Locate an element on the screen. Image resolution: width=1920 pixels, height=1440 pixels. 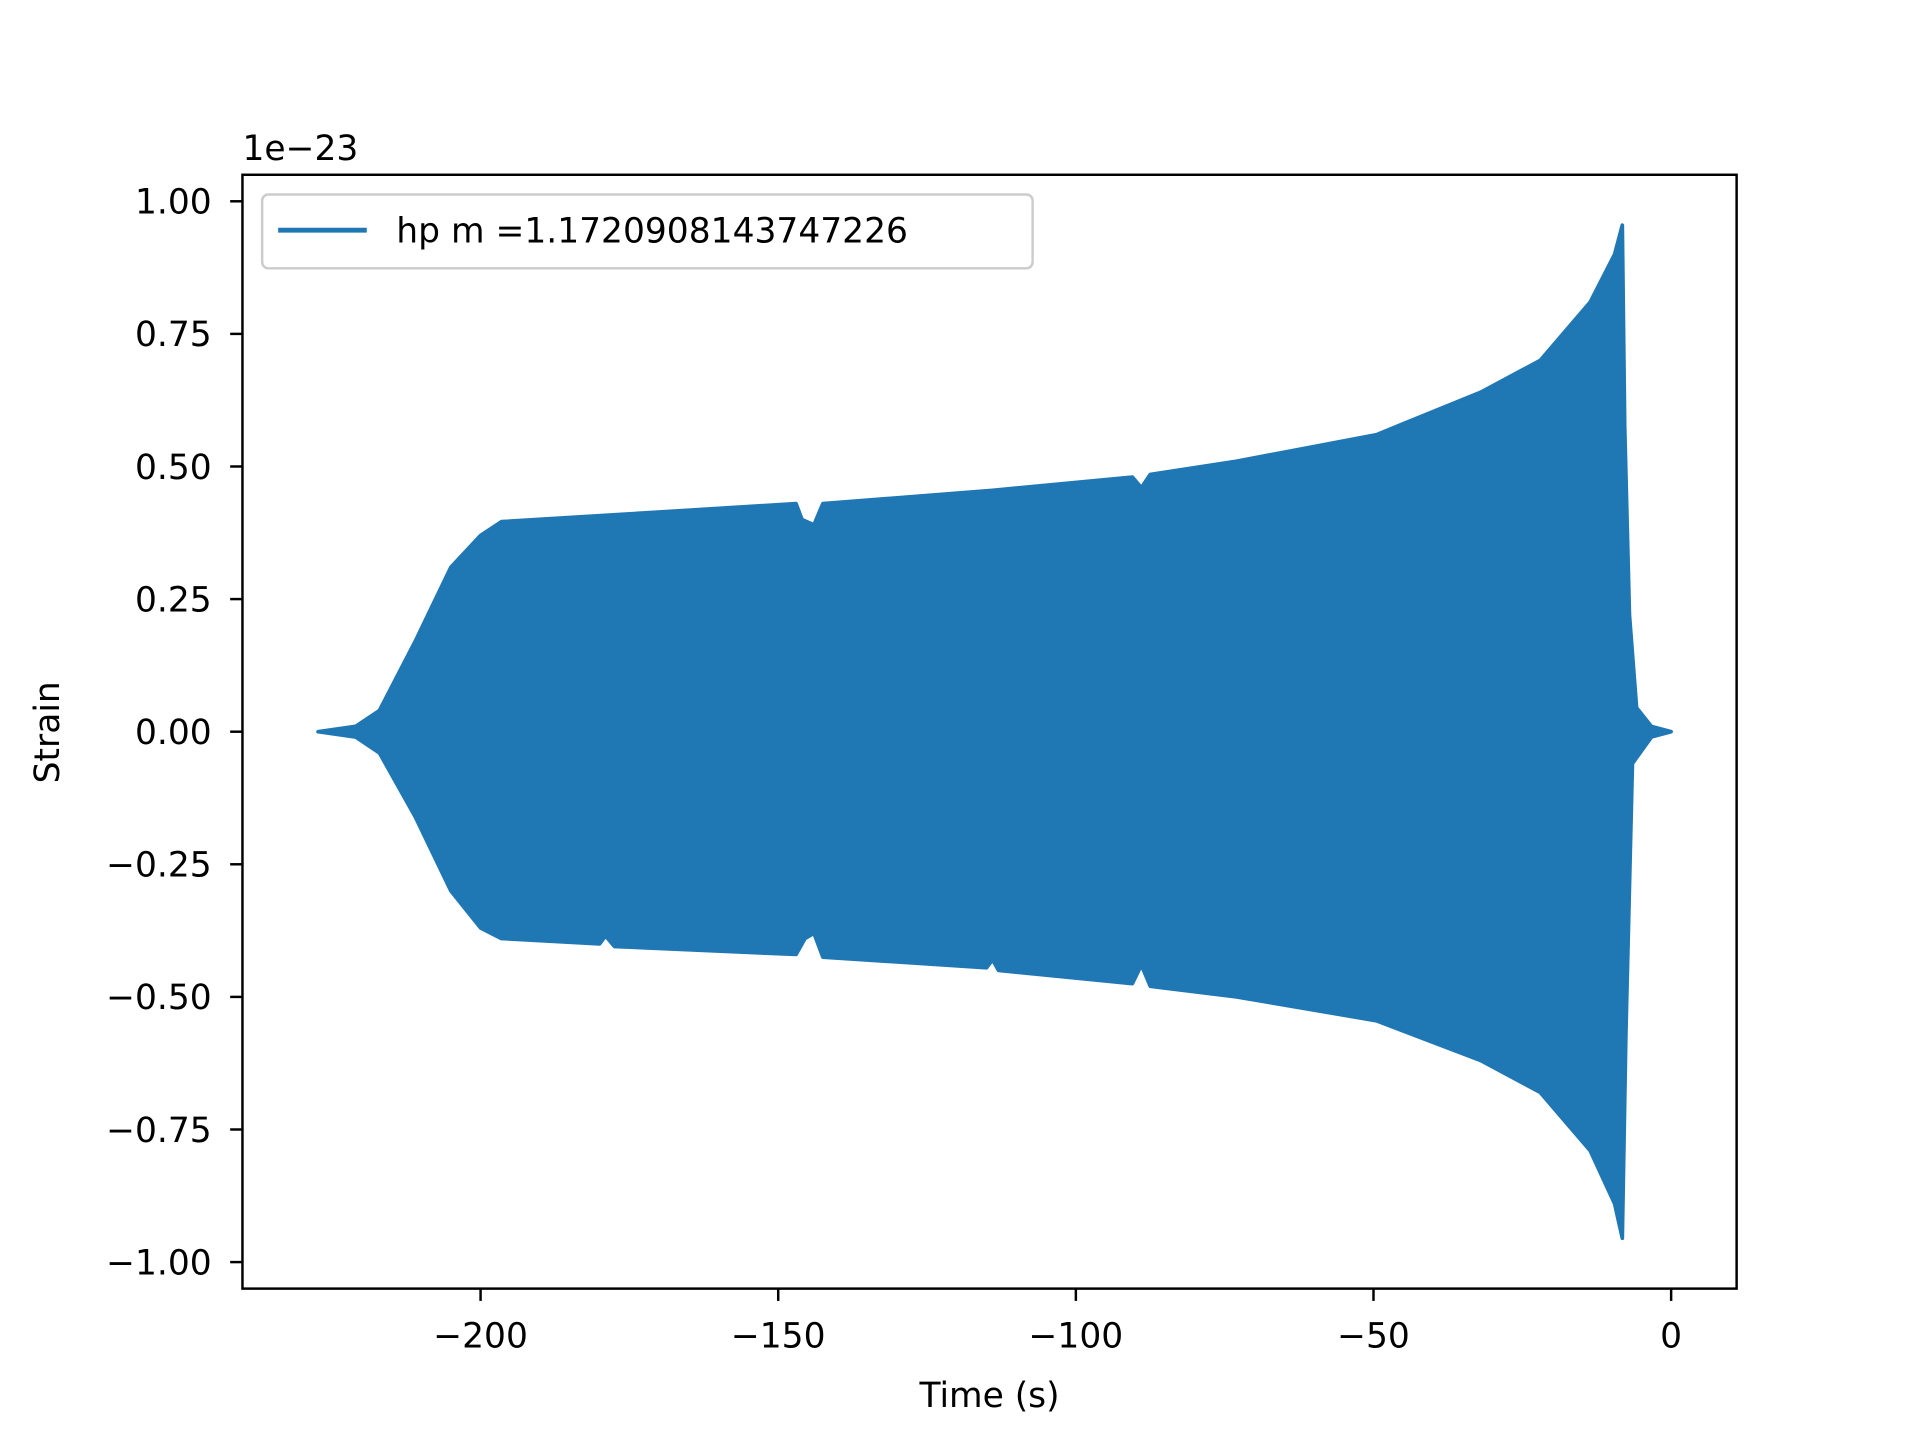
x-axis: −200 −150 −100 −50 0 is located at coordinates (1057, 1322).